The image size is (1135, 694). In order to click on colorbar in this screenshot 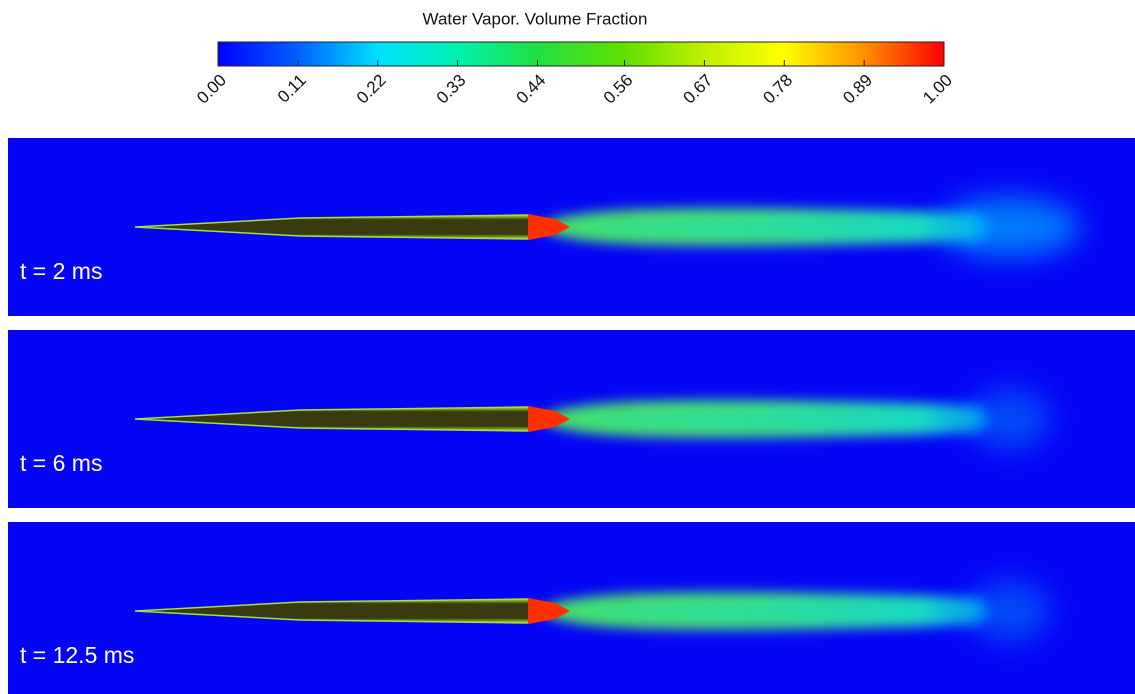, I will do `click(581, 54)`.